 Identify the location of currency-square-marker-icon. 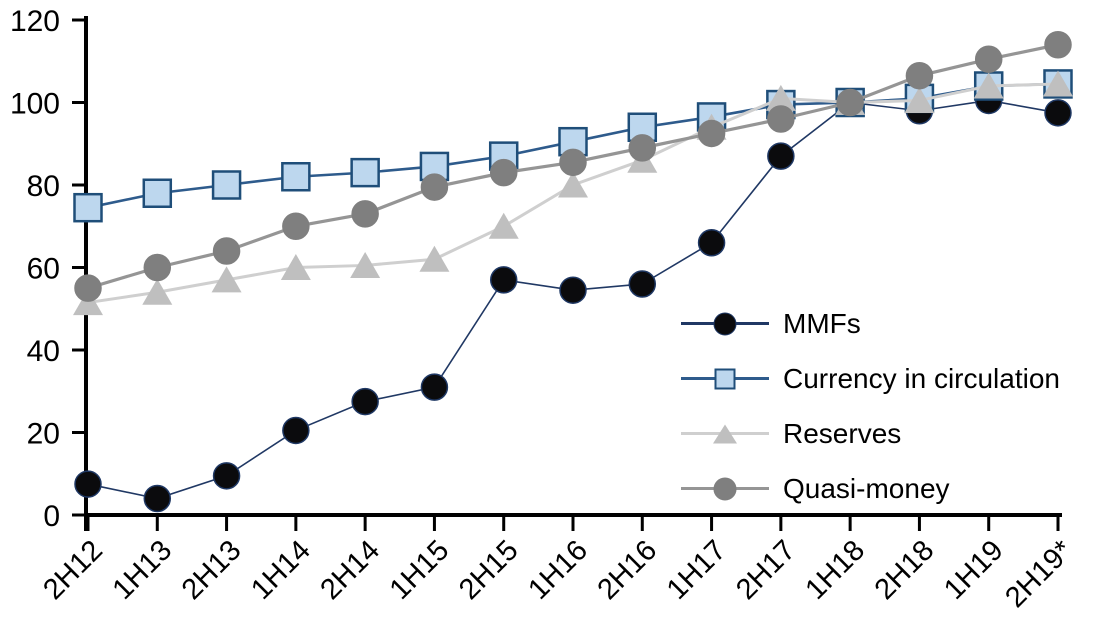
(725, 378).